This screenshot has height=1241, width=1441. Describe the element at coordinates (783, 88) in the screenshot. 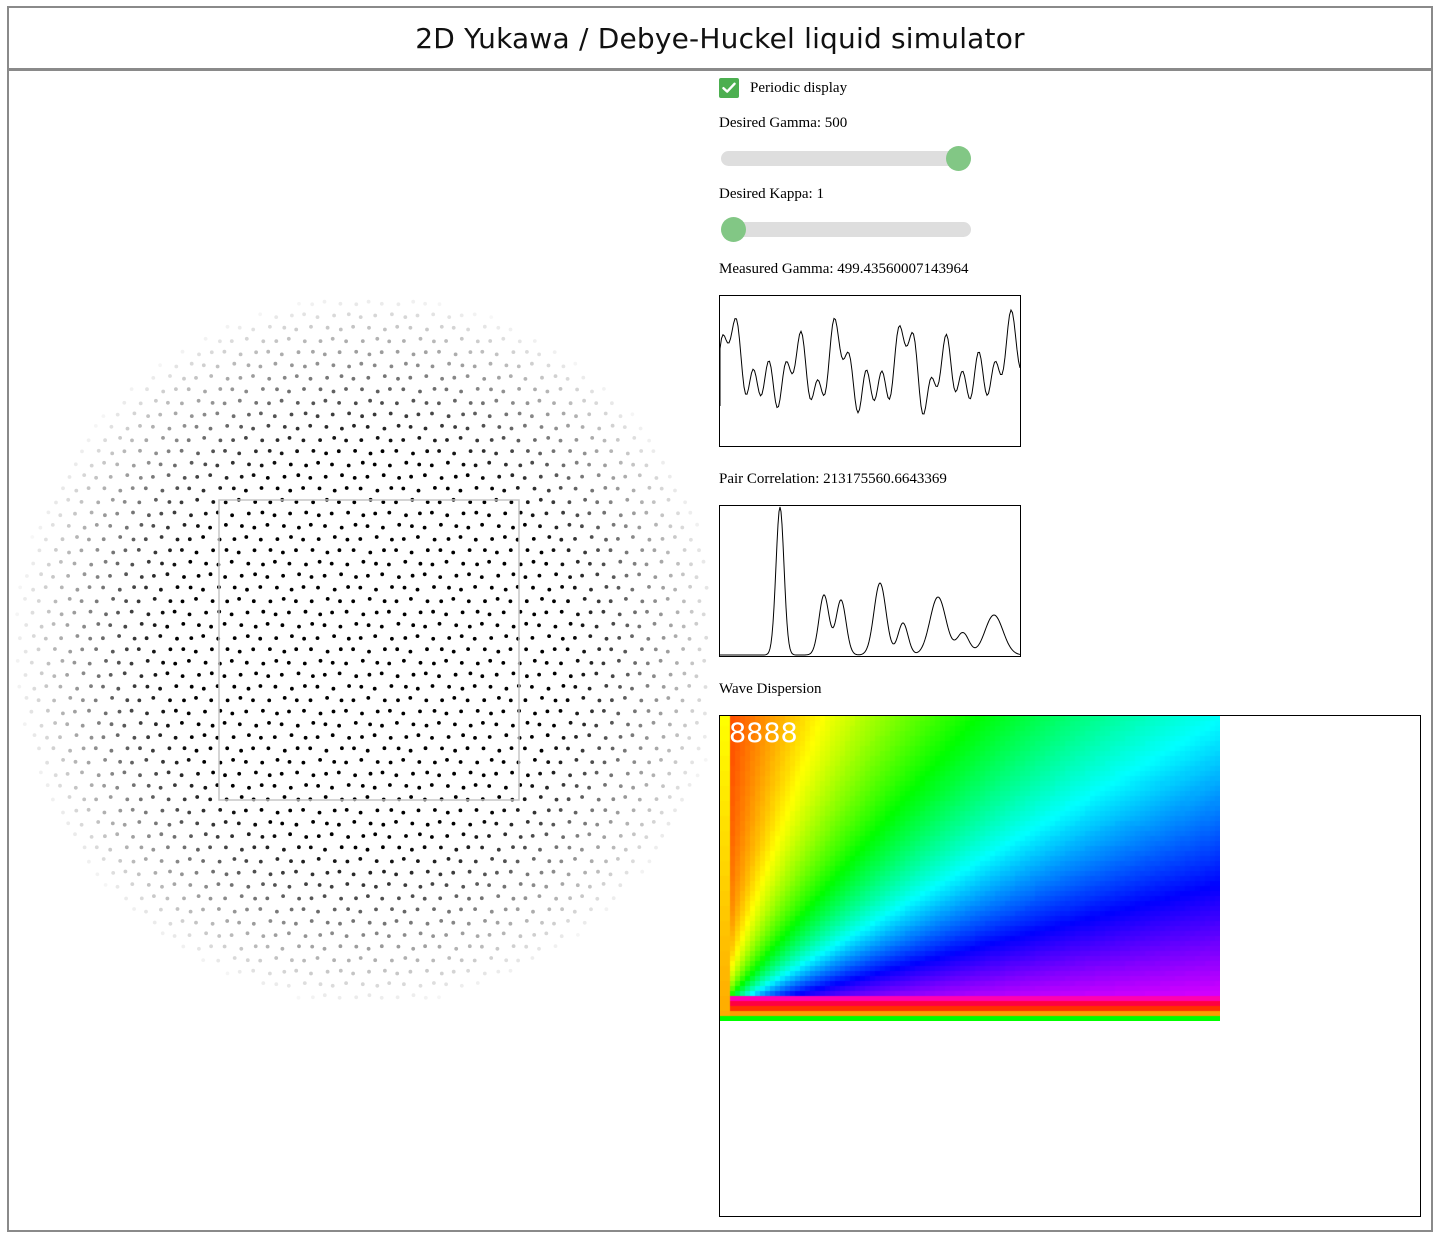

I see `periodic-display-toggle: Periodic display` at that location.